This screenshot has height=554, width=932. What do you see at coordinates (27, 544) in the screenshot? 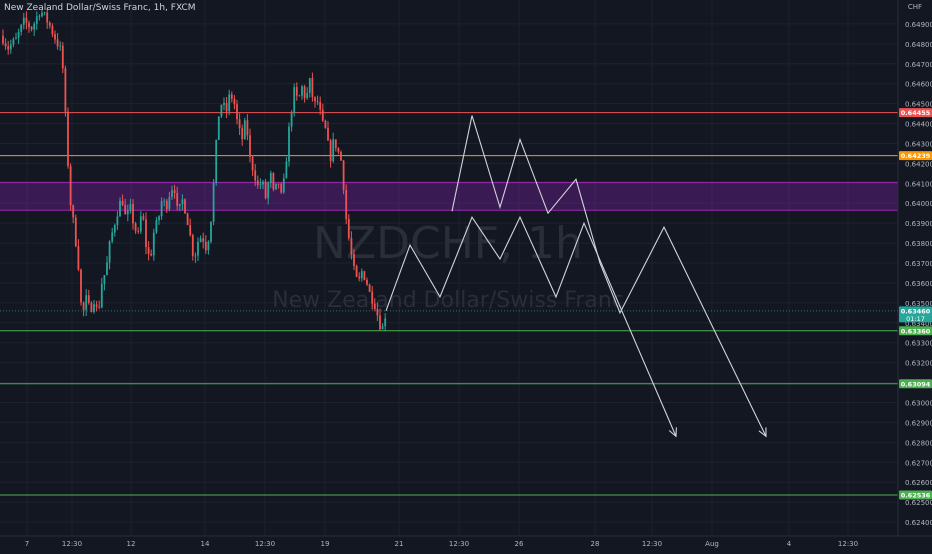
I see `x-tick-label: 7` at bounding box center [27, 544].